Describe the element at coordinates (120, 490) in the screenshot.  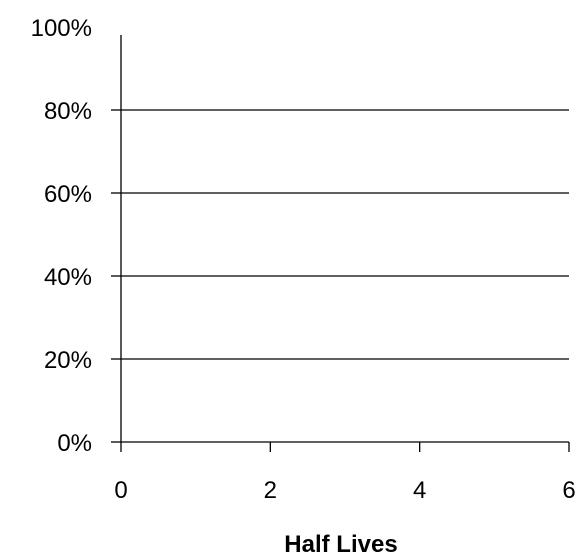
I see `x-tick-label-0: 0` at that location.